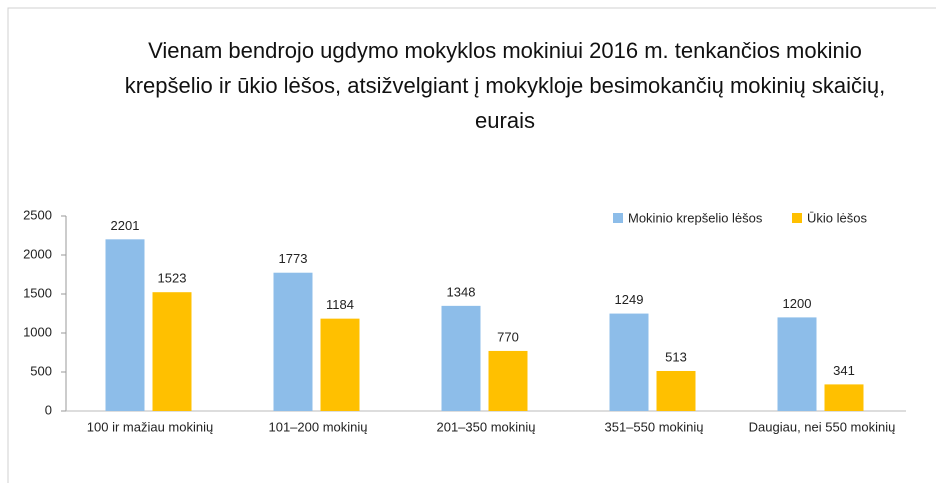 The image size is (936, 483). Describe the element at coordinates (629, 299) in the screenshot. I see `value-label: 1249` at that location.